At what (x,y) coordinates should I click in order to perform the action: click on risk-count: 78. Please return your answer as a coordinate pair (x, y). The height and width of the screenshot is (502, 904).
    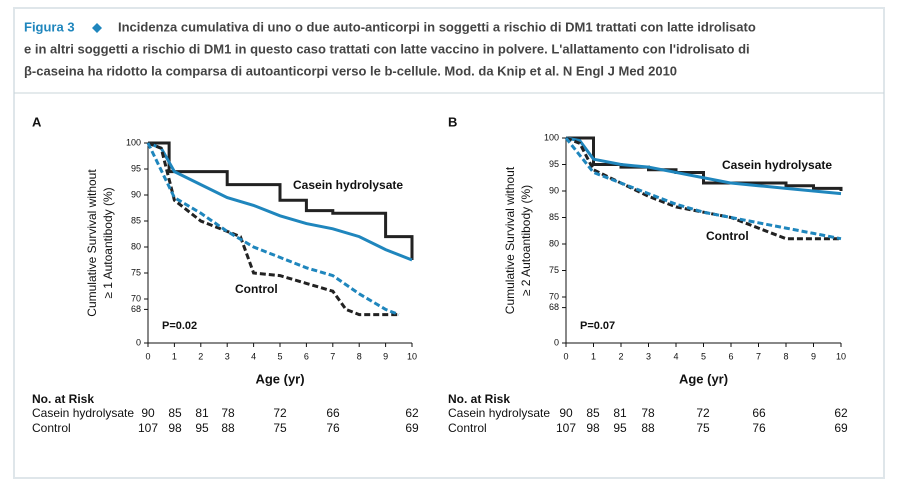
    Looking at the image, I should click on (228, 413).